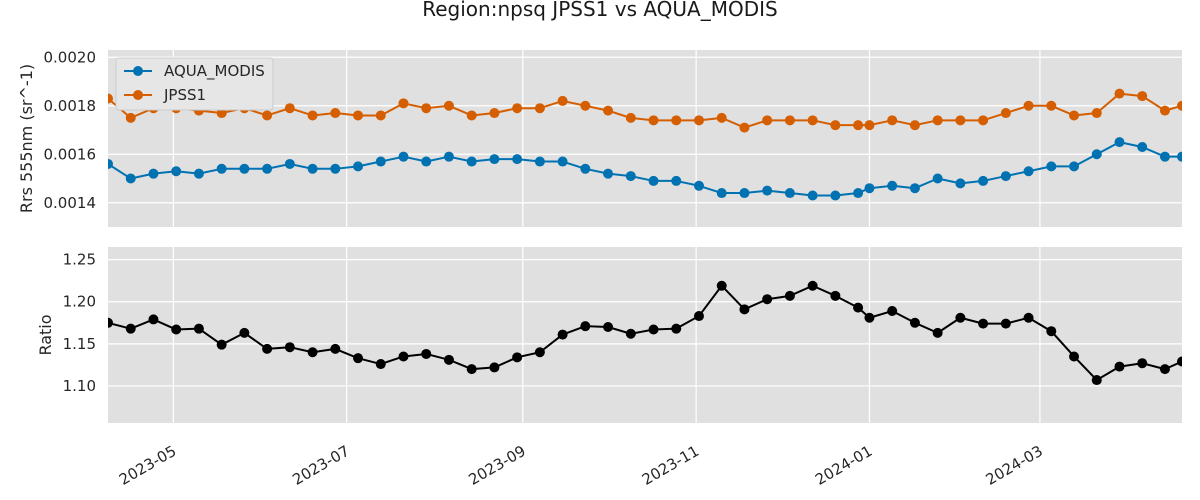 Image resolution: width=1200 pixels, height=500 pixels. What do you see at coordinates (79, 344) in the screenshot?
I see `y-tick-label: 1.15` at bounding box center [79, 344].